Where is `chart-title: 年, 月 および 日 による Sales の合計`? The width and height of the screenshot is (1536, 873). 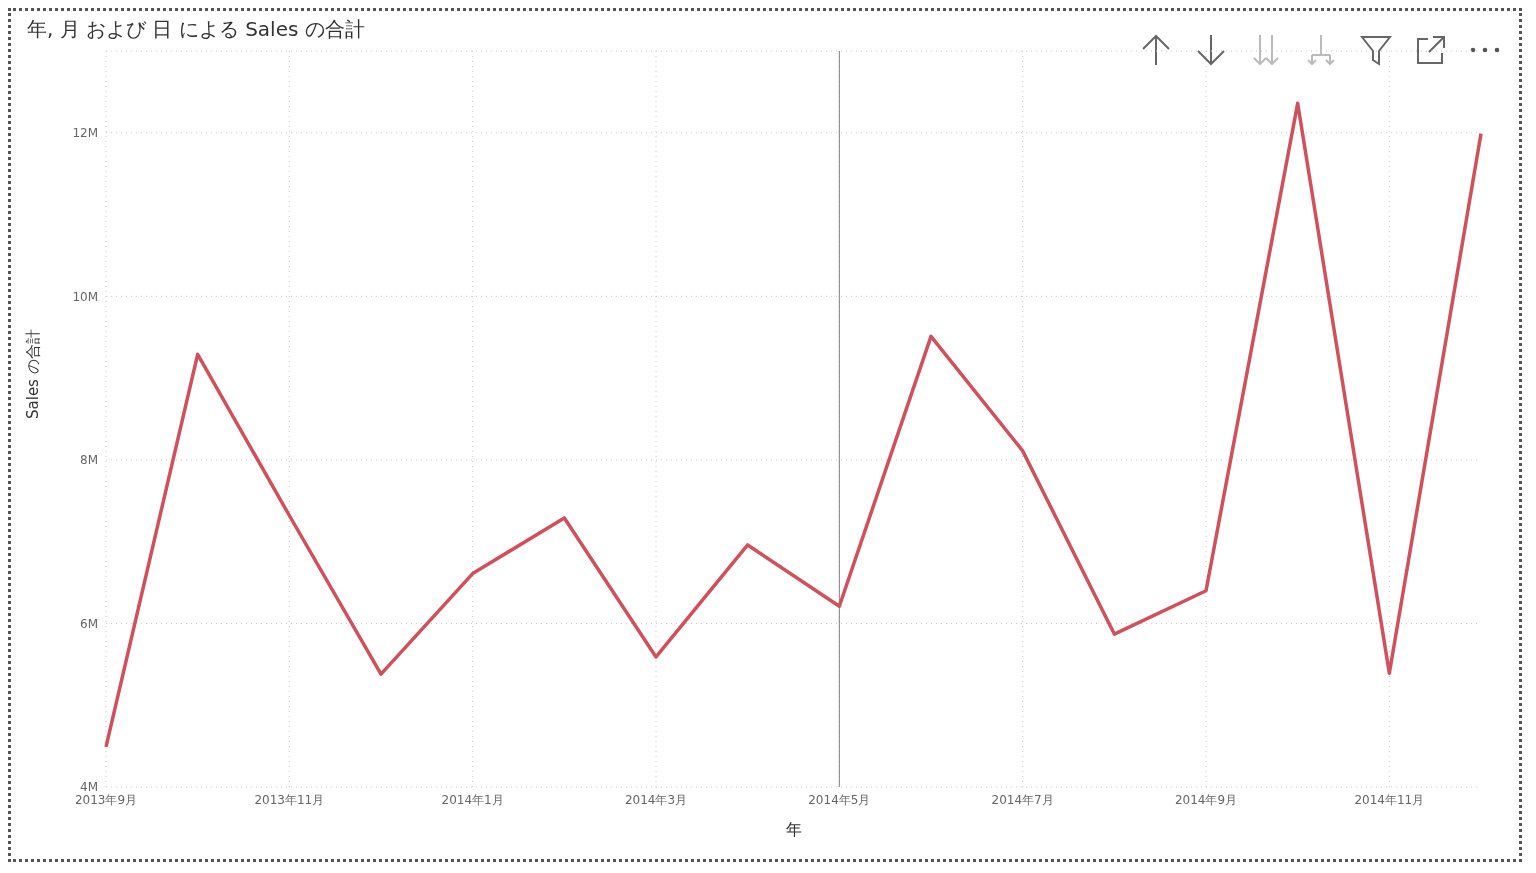
chart-title: 年, 月 および 日 による Sales の合計 is located at coordinates (196, 29).